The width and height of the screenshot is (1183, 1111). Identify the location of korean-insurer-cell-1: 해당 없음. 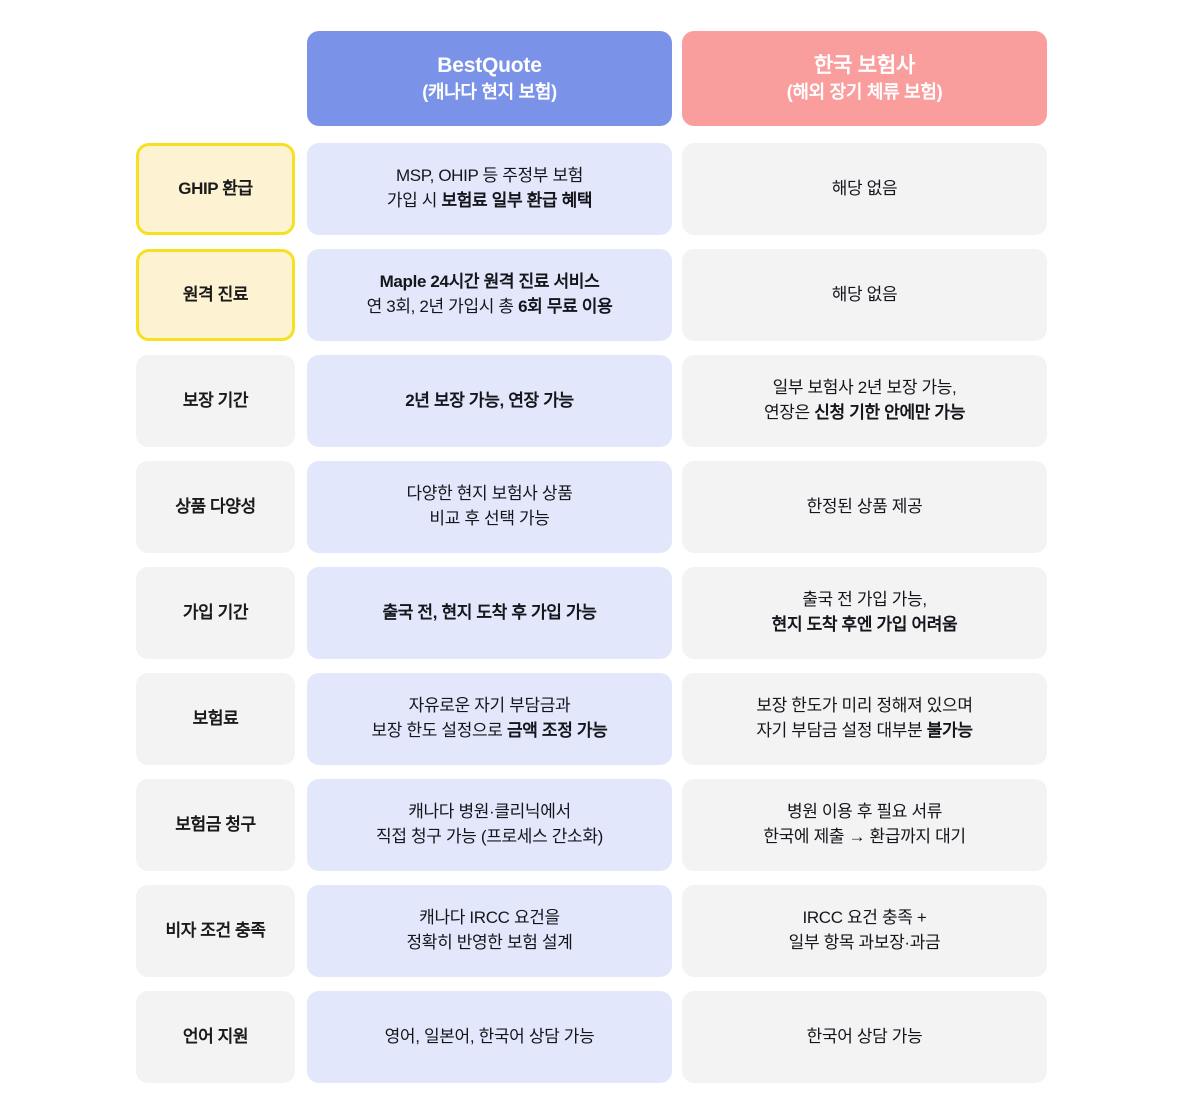
(864, 295).